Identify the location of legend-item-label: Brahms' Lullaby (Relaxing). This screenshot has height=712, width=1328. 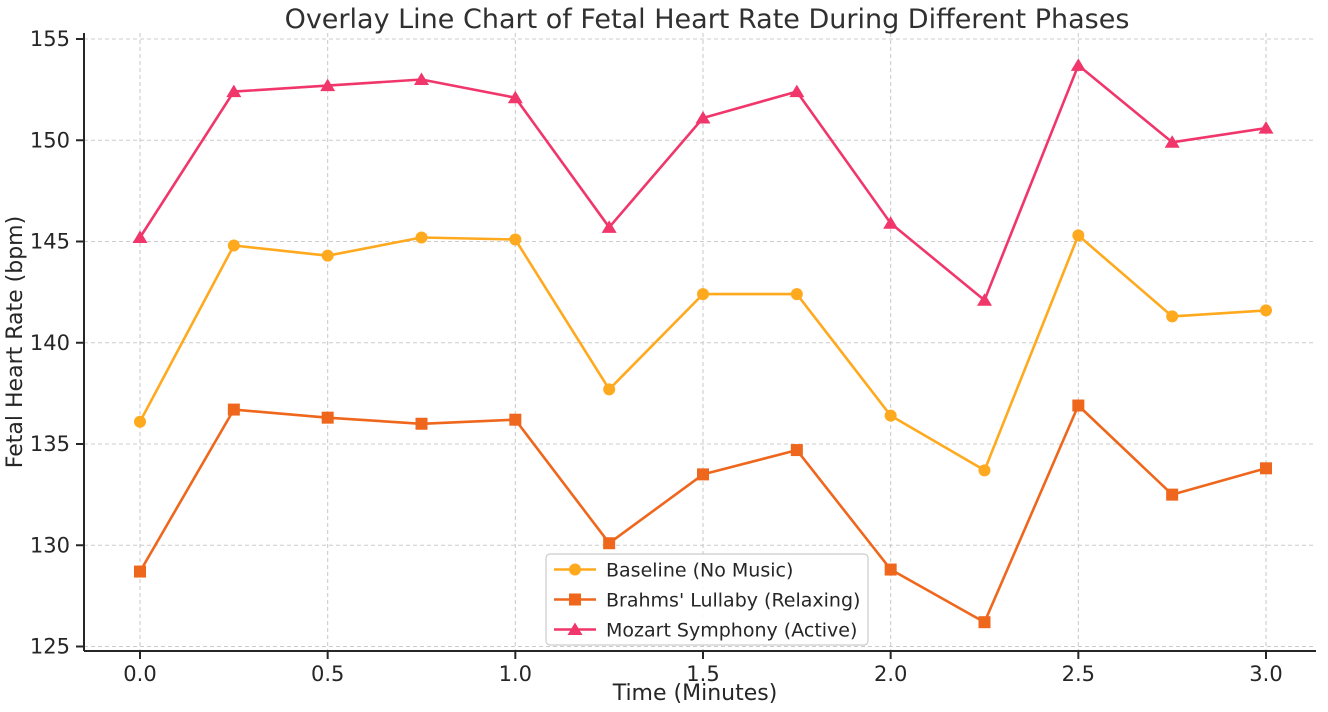
(733, 601).